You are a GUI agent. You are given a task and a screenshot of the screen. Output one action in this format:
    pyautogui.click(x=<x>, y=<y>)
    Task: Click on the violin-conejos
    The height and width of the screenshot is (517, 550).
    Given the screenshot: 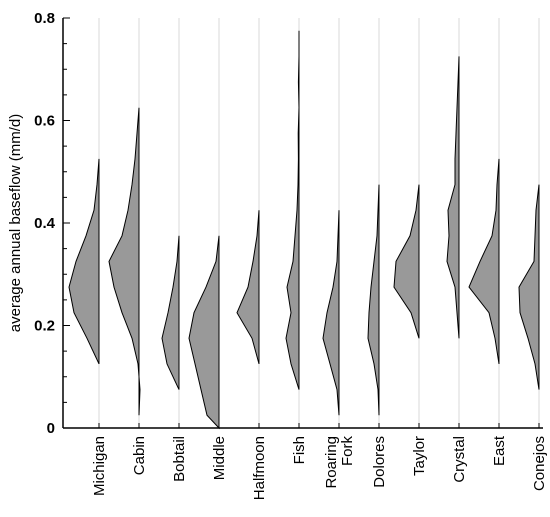 What is the action you would take?
    pyautogui.click(x=529, y=287)
    